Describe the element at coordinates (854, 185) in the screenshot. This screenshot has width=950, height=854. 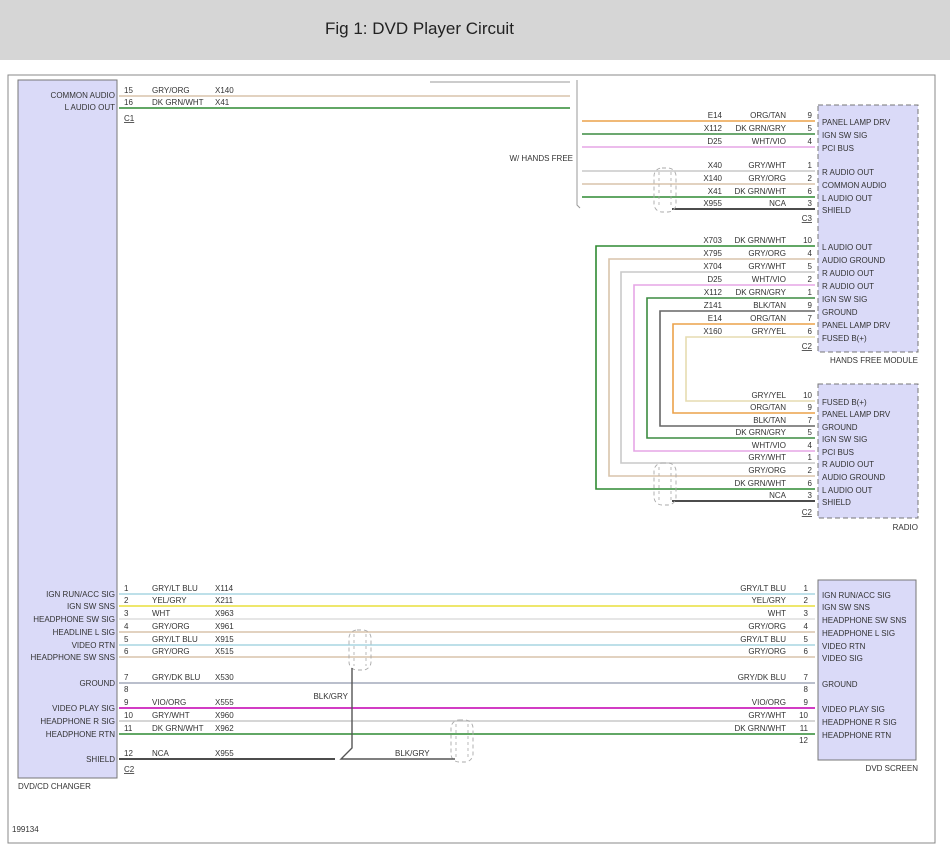
I see `hf-pin-function: COMMON AUDIO` at that location.